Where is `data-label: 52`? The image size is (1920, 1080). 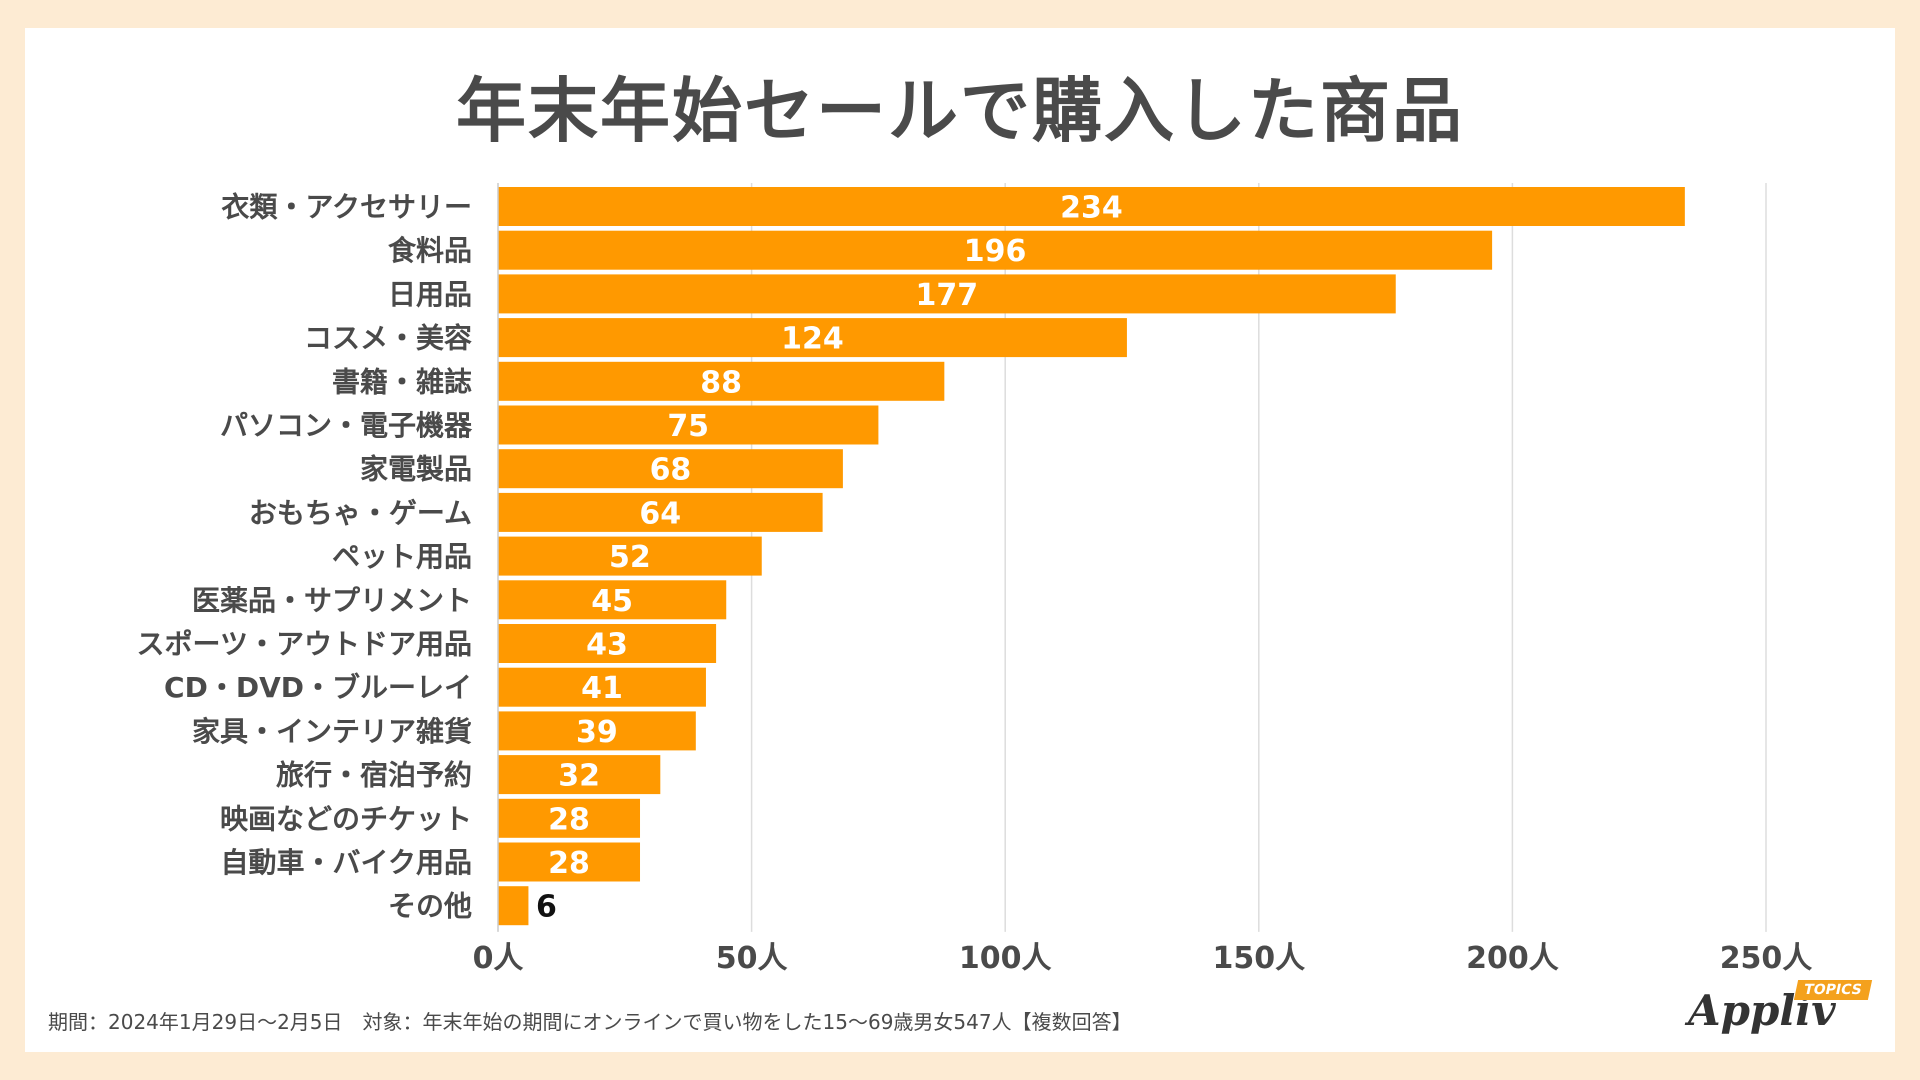 data-label: 52 is located at coordinates (630, 557).